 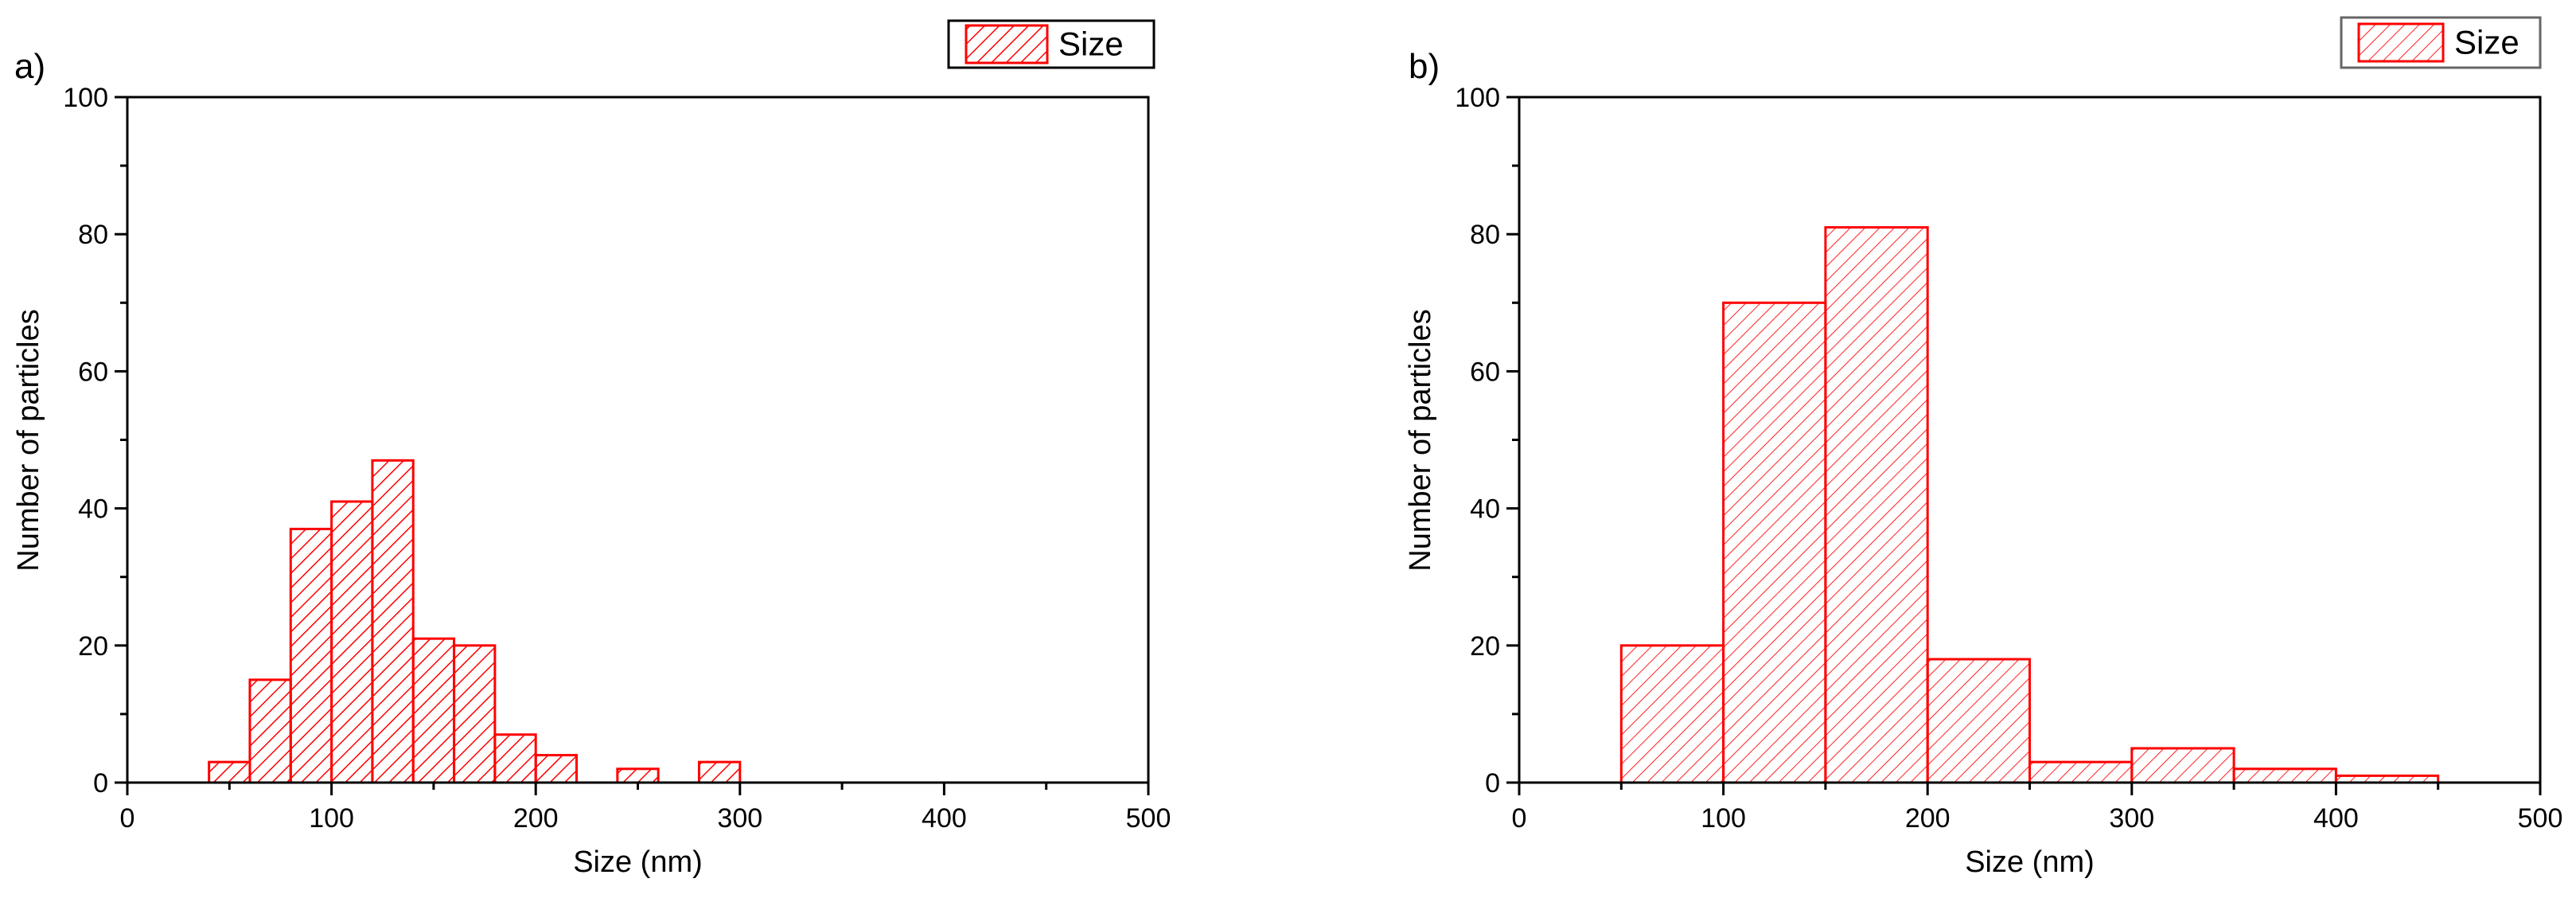 I want to click on panel-label: a), so click(x=30, y=66).